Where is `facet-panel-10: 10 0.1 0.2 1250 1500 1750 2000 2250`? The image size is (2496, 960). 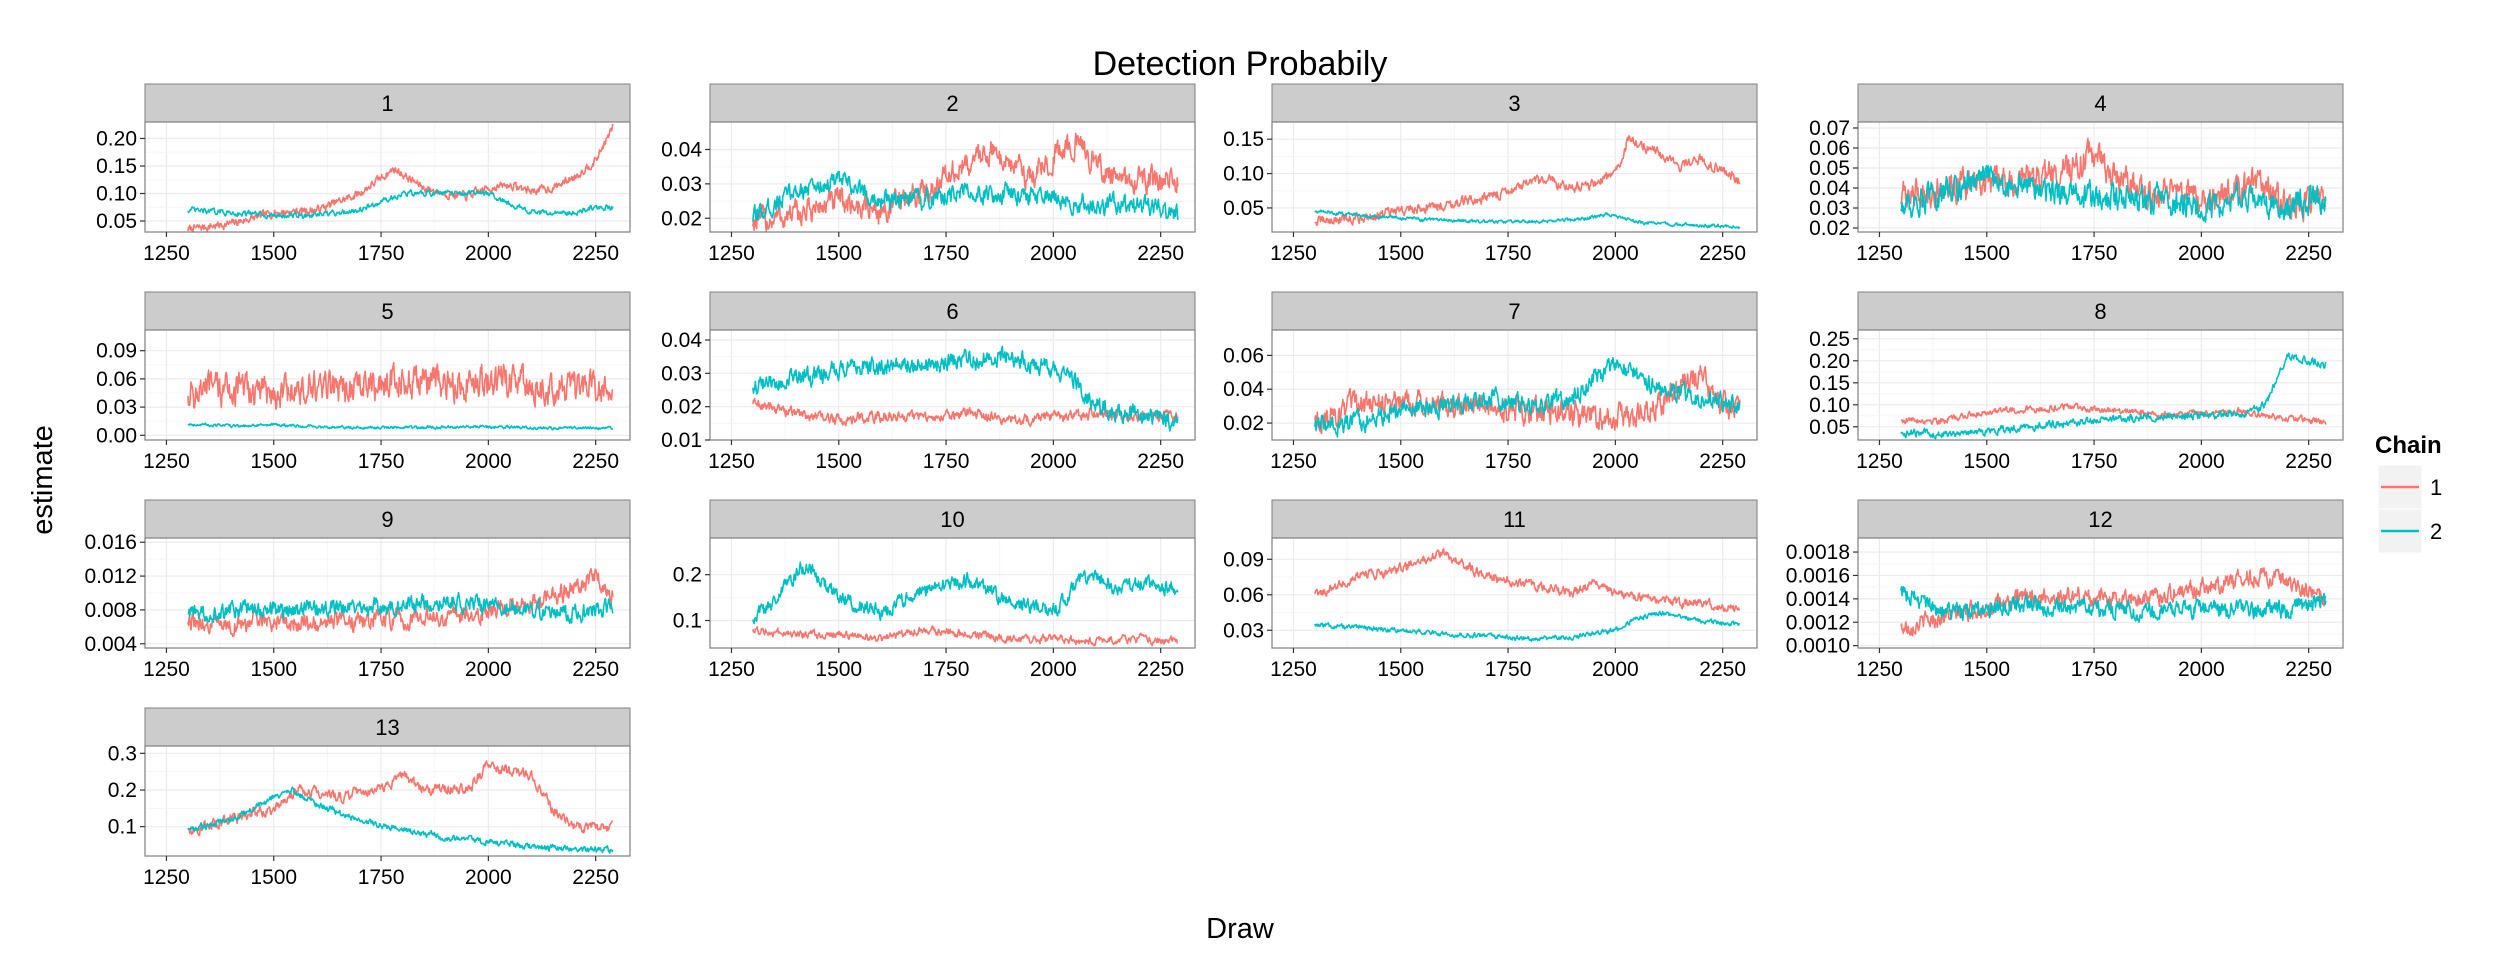 facet-panel-10: 10 0.1 0.2 1250 1500 1750 2000 2250 is located at coordinates (934, 590).